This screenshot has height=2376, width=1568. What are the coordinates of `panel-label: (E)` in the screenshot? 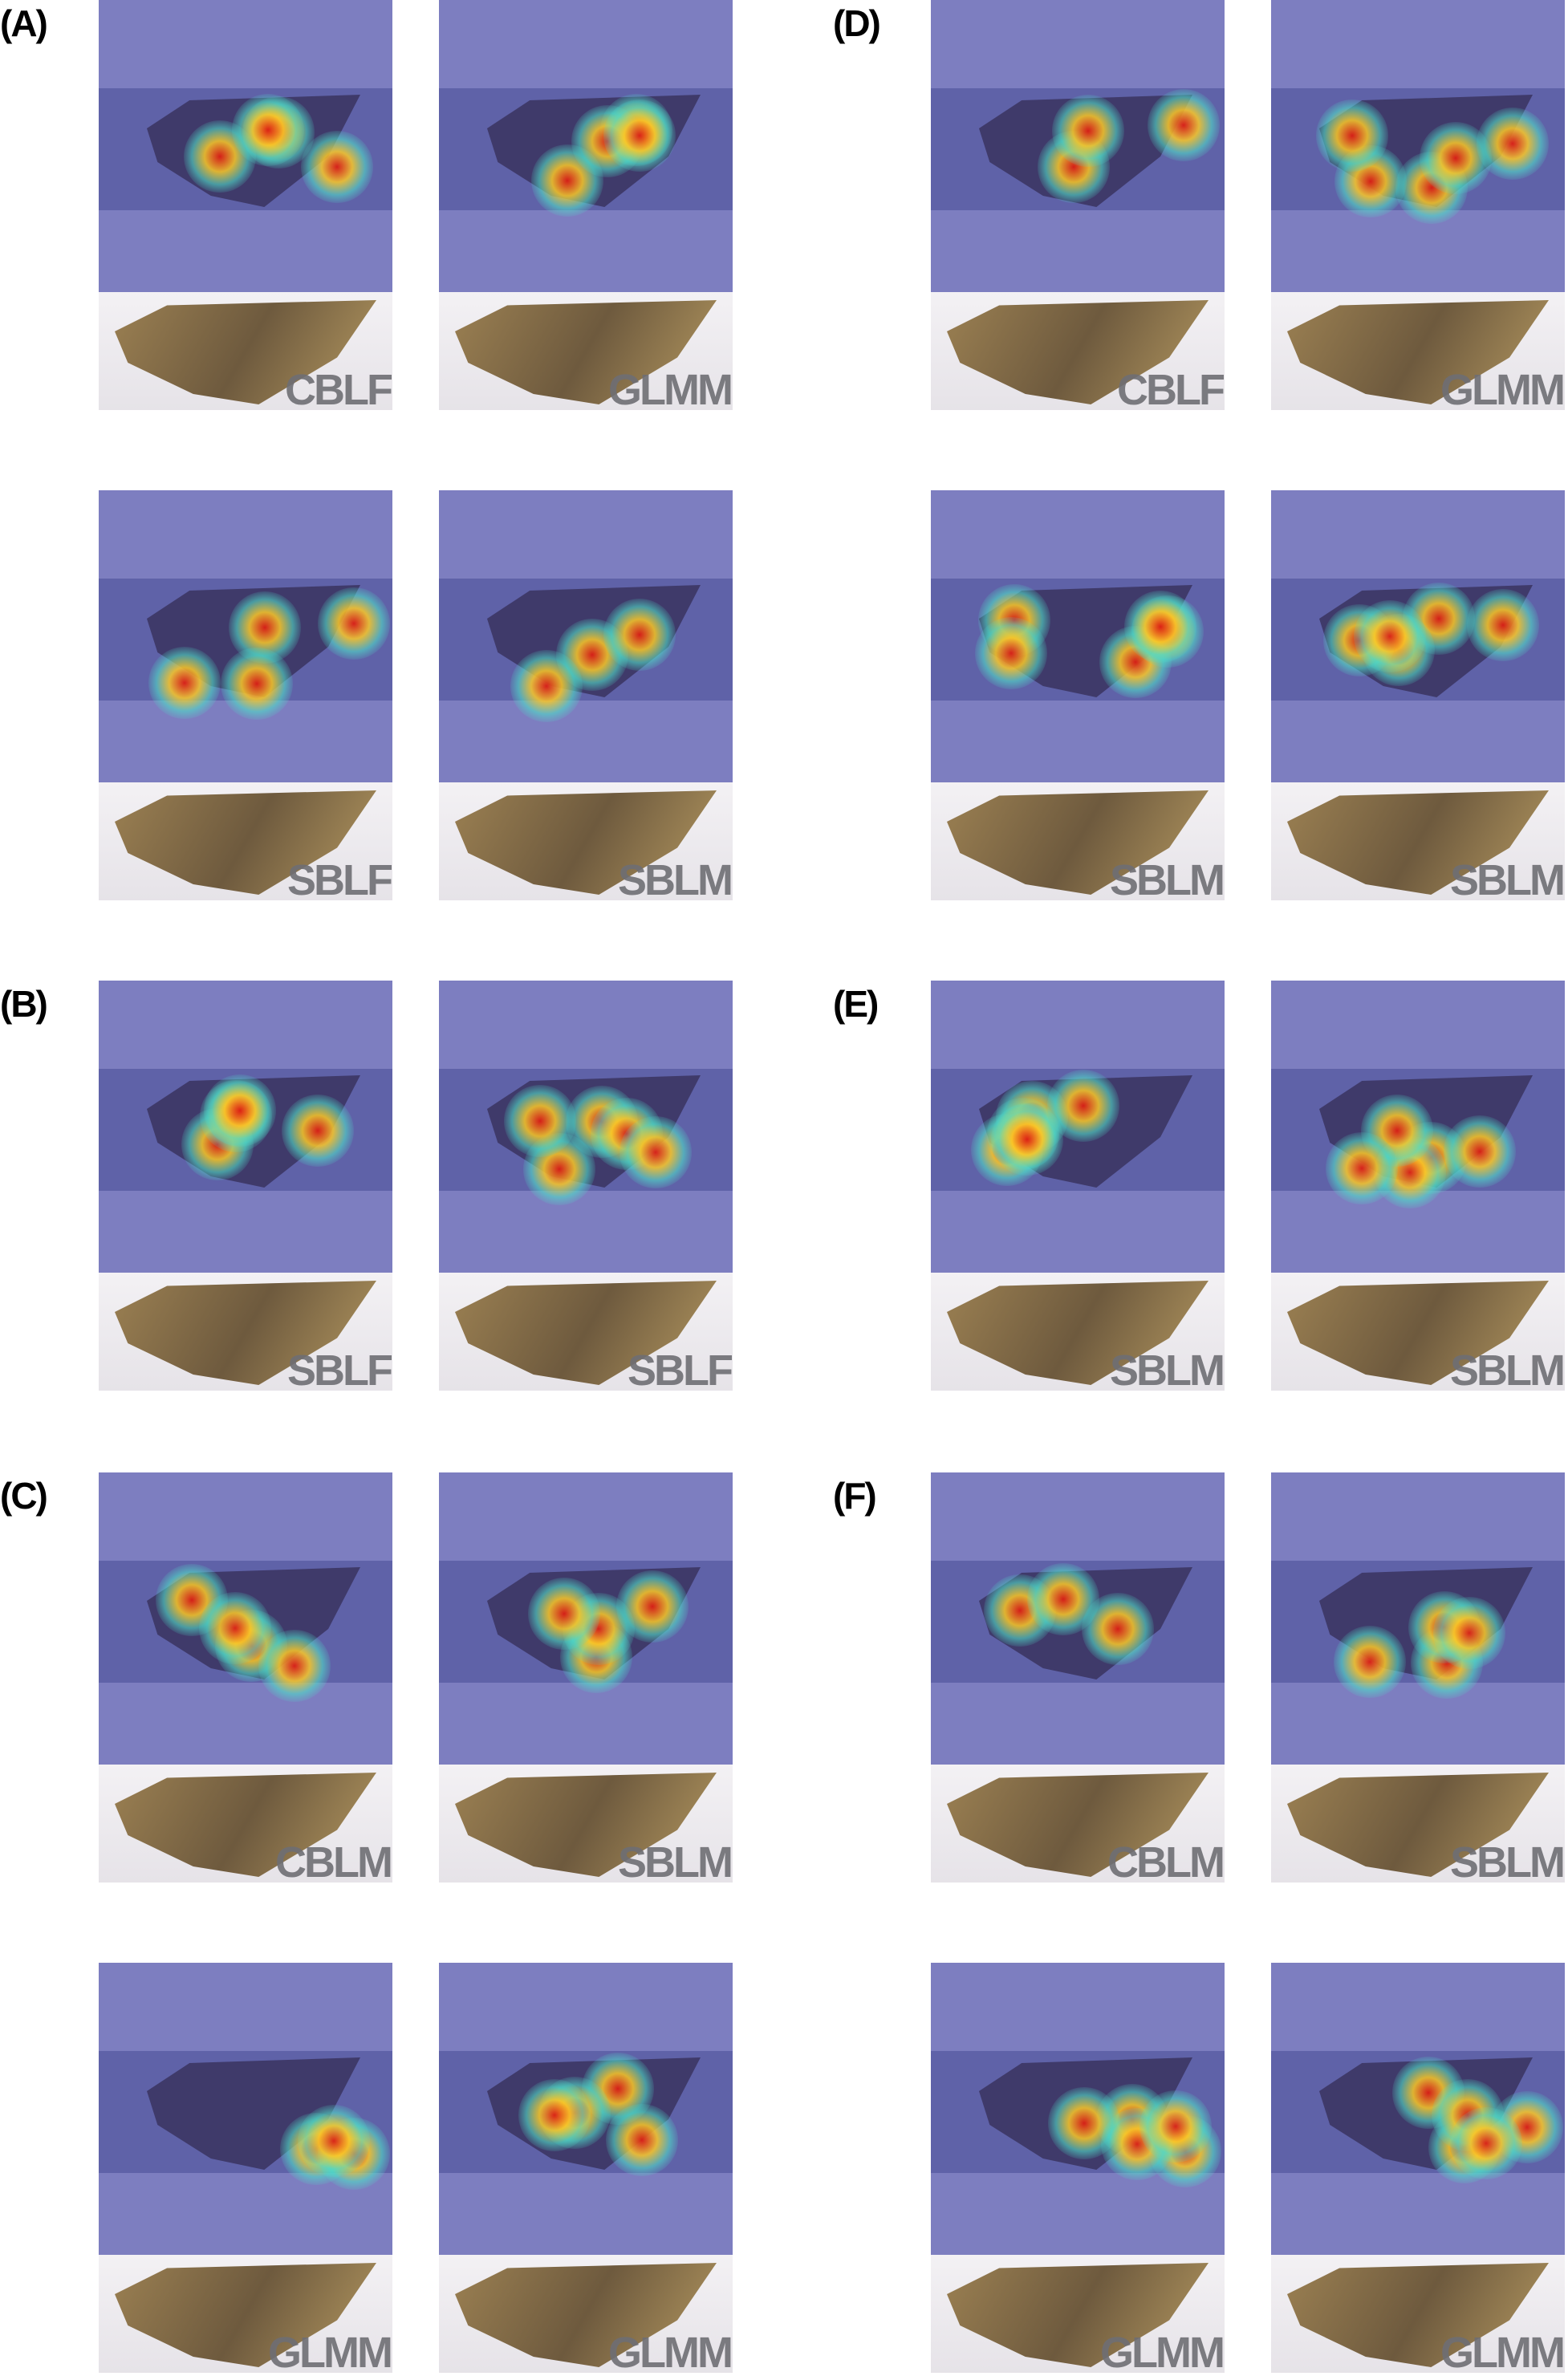 It's located at (856, 1004).